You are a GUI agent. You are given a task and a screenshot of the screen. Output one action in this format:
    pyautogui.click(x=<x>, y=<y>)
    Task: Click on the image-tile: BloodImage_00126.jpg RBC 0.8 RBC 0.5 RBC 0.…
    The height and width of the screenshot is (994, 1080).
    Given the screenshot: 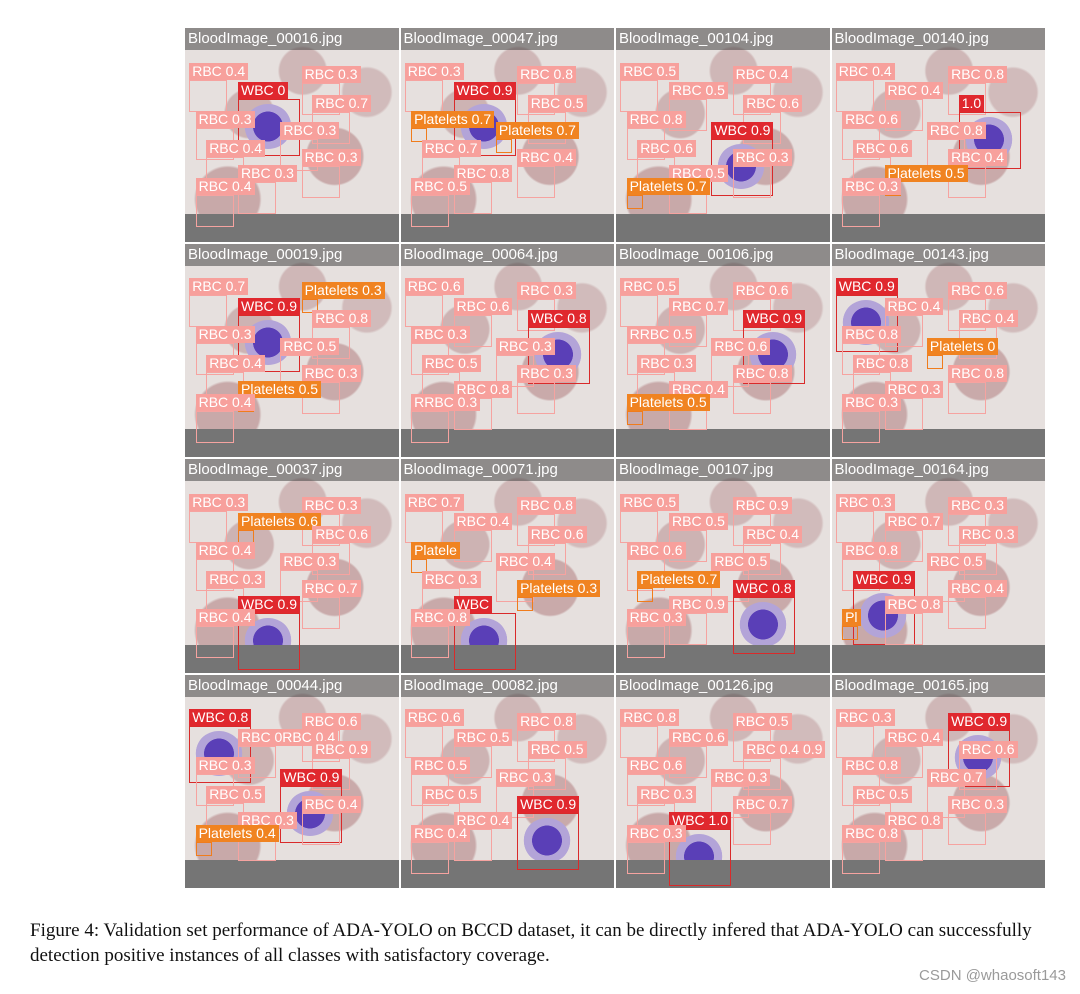 What is the action you would take?
    pyautogui.click(x=723, y=781)
    